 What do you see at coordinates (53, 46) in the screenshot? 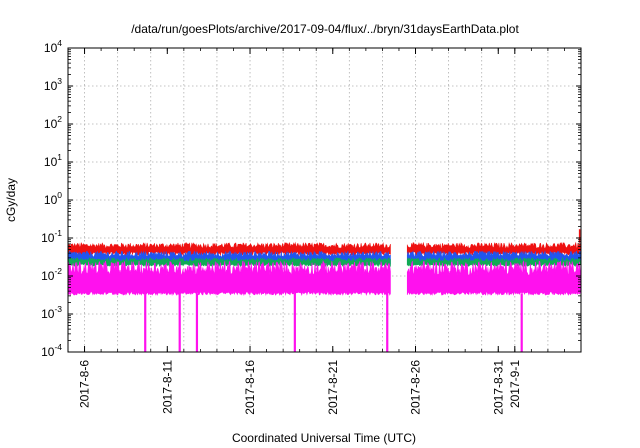
I see `y-tick-label: 10⁴` at bounding box center [53, 46].